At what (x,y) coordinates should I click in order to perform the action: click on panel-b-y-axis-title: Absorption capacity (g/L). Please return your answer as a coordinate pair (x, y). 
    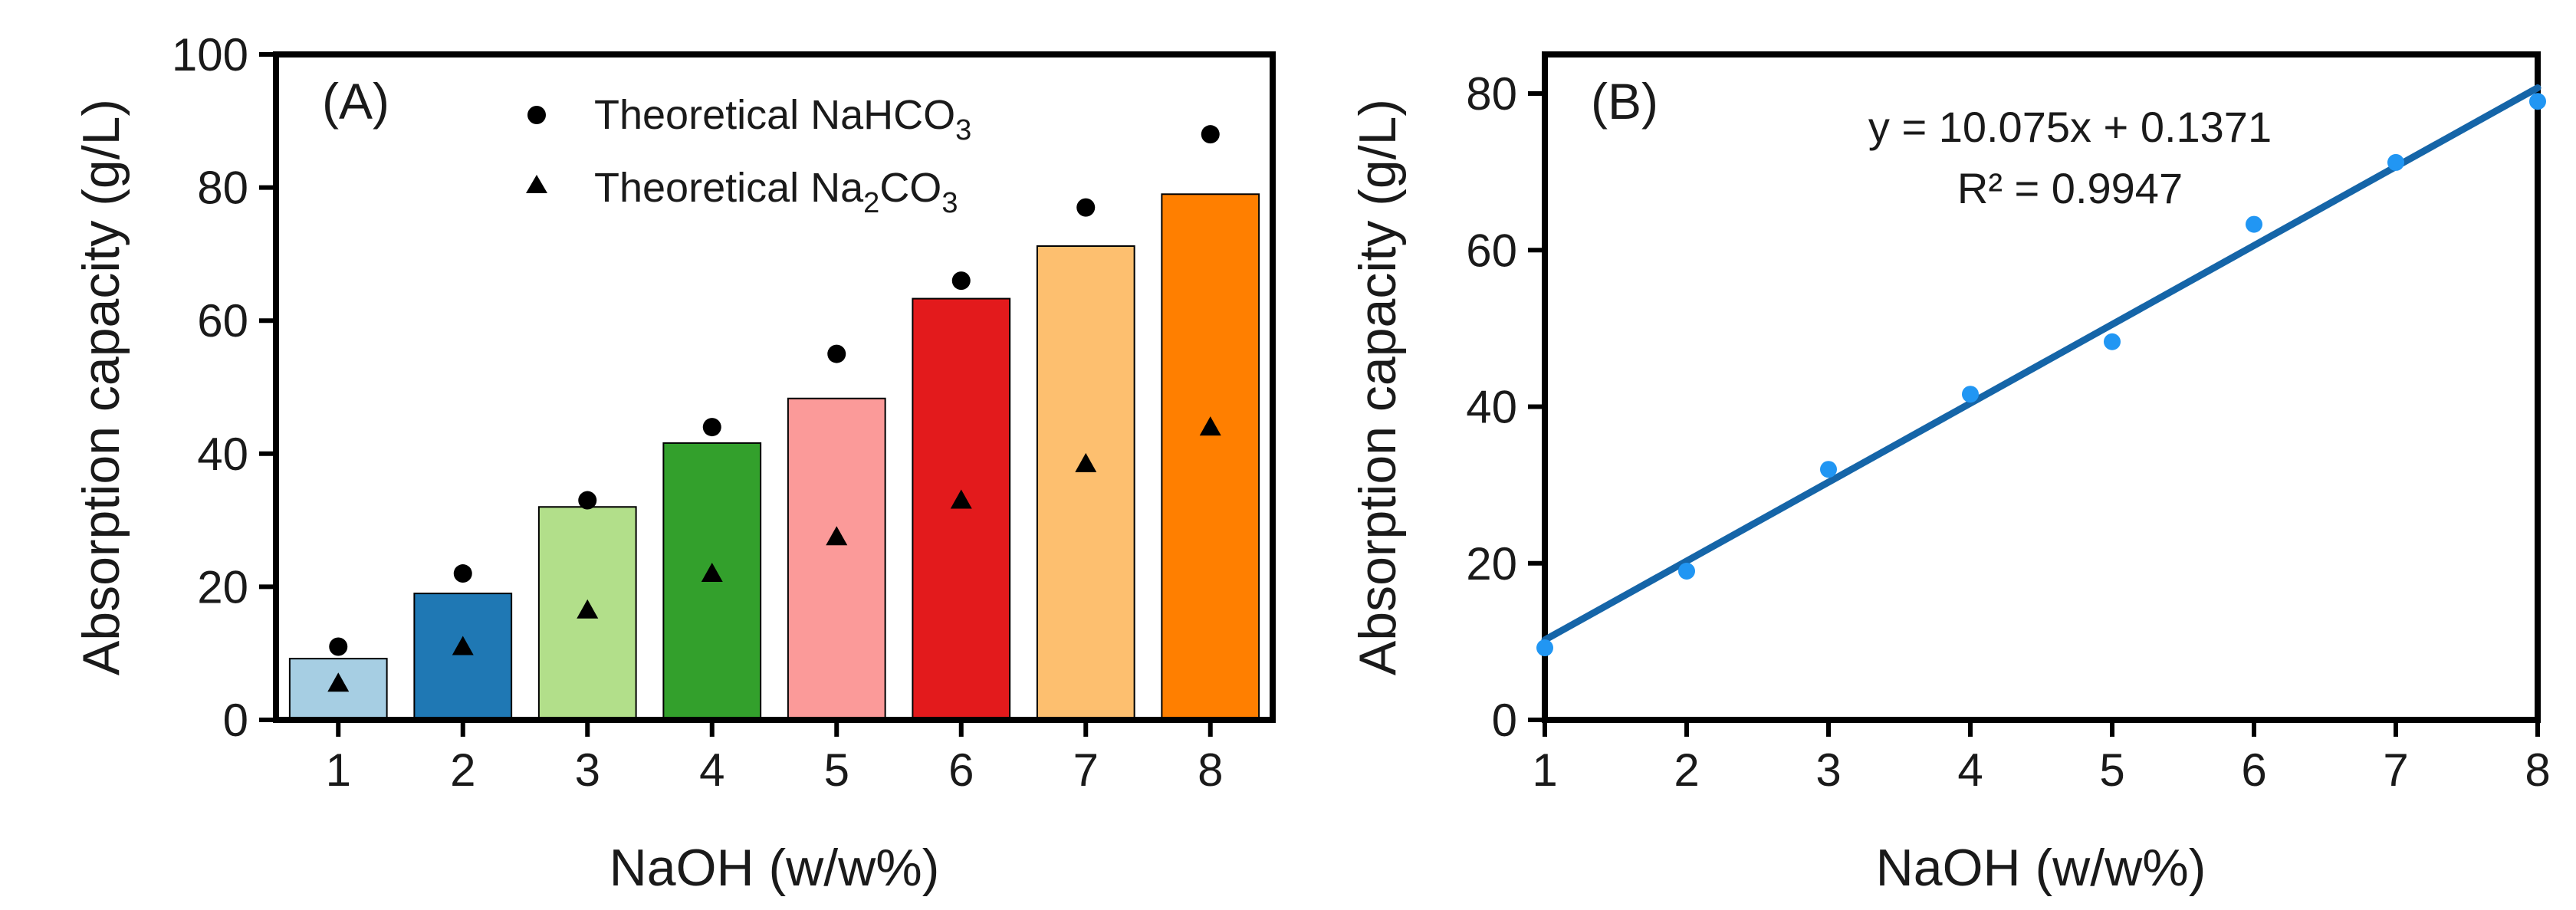
    Looking at the image, I should click on (1378, 387).